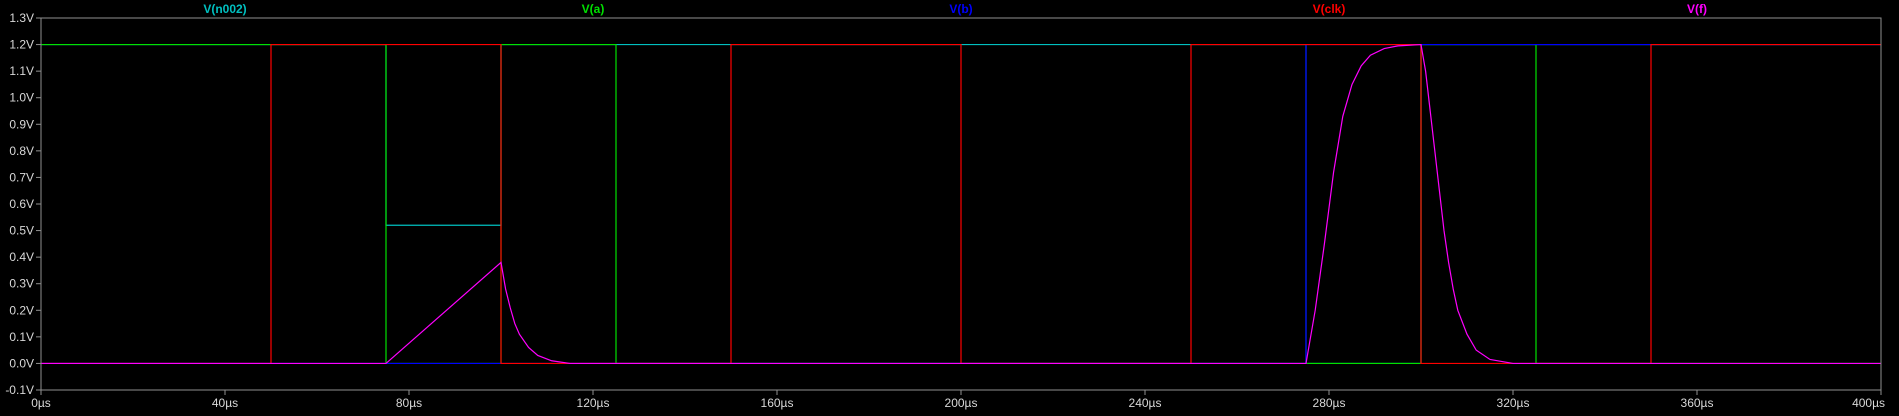  What do you see at coordinates (21, 98) in the screenshot?
I see `y-tick-label: 1.0V` at bounding box center [21, 98].